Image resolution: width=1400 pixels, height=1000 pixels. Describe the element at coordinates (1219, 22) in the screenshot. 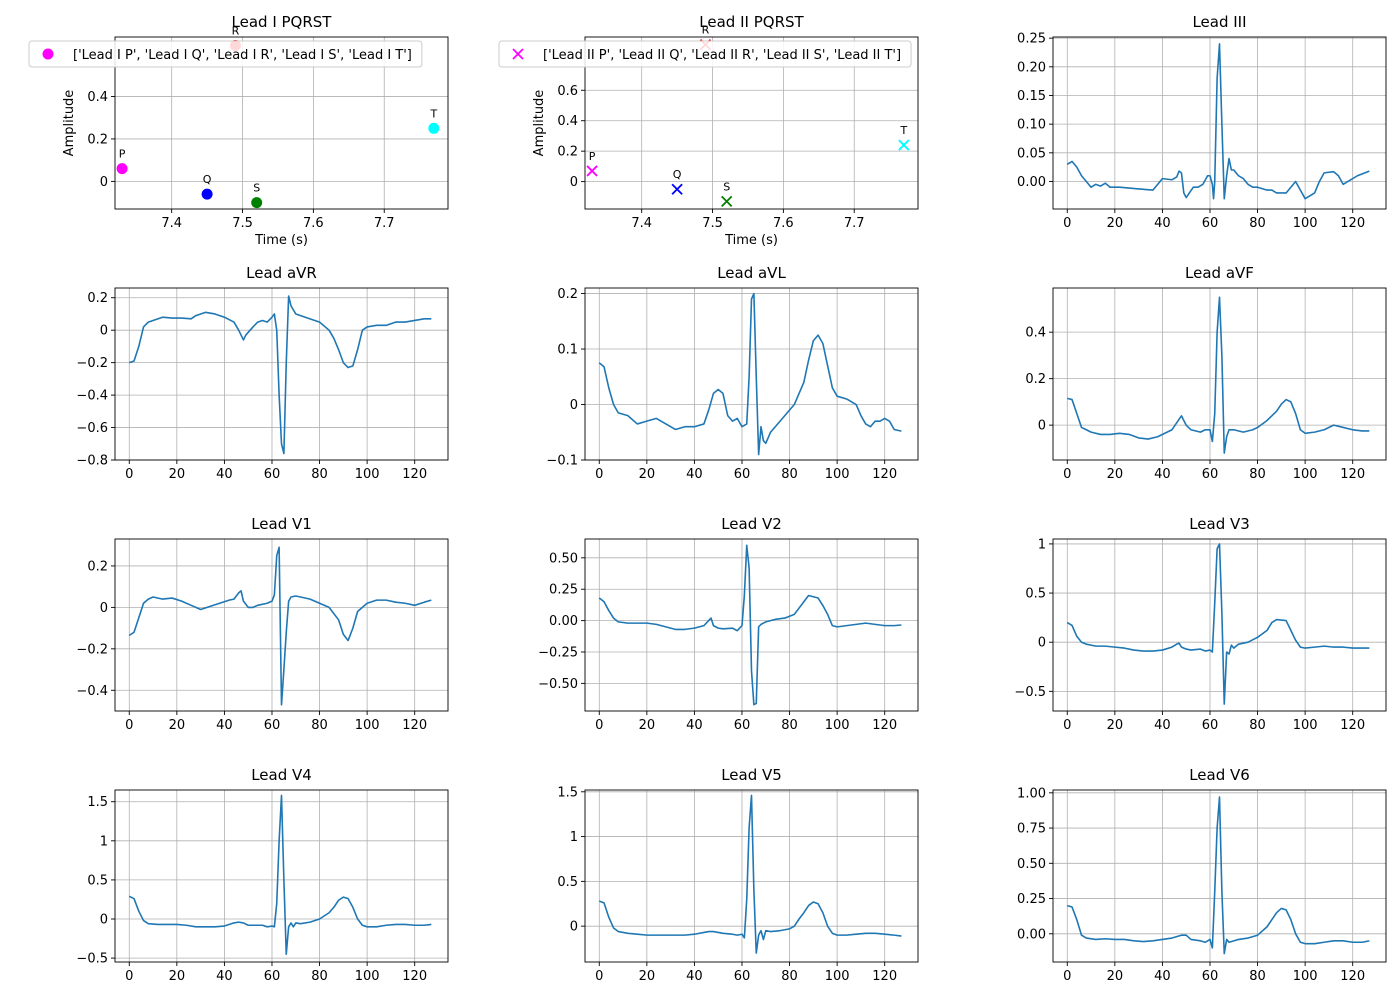

I see `subplot-title: Lead III` at that location.